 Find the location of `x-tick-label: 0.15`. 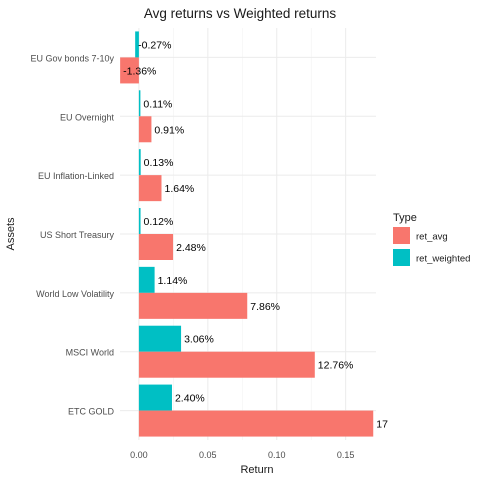

x-tick-label: 0.15 is located at coordinates (346, 455).